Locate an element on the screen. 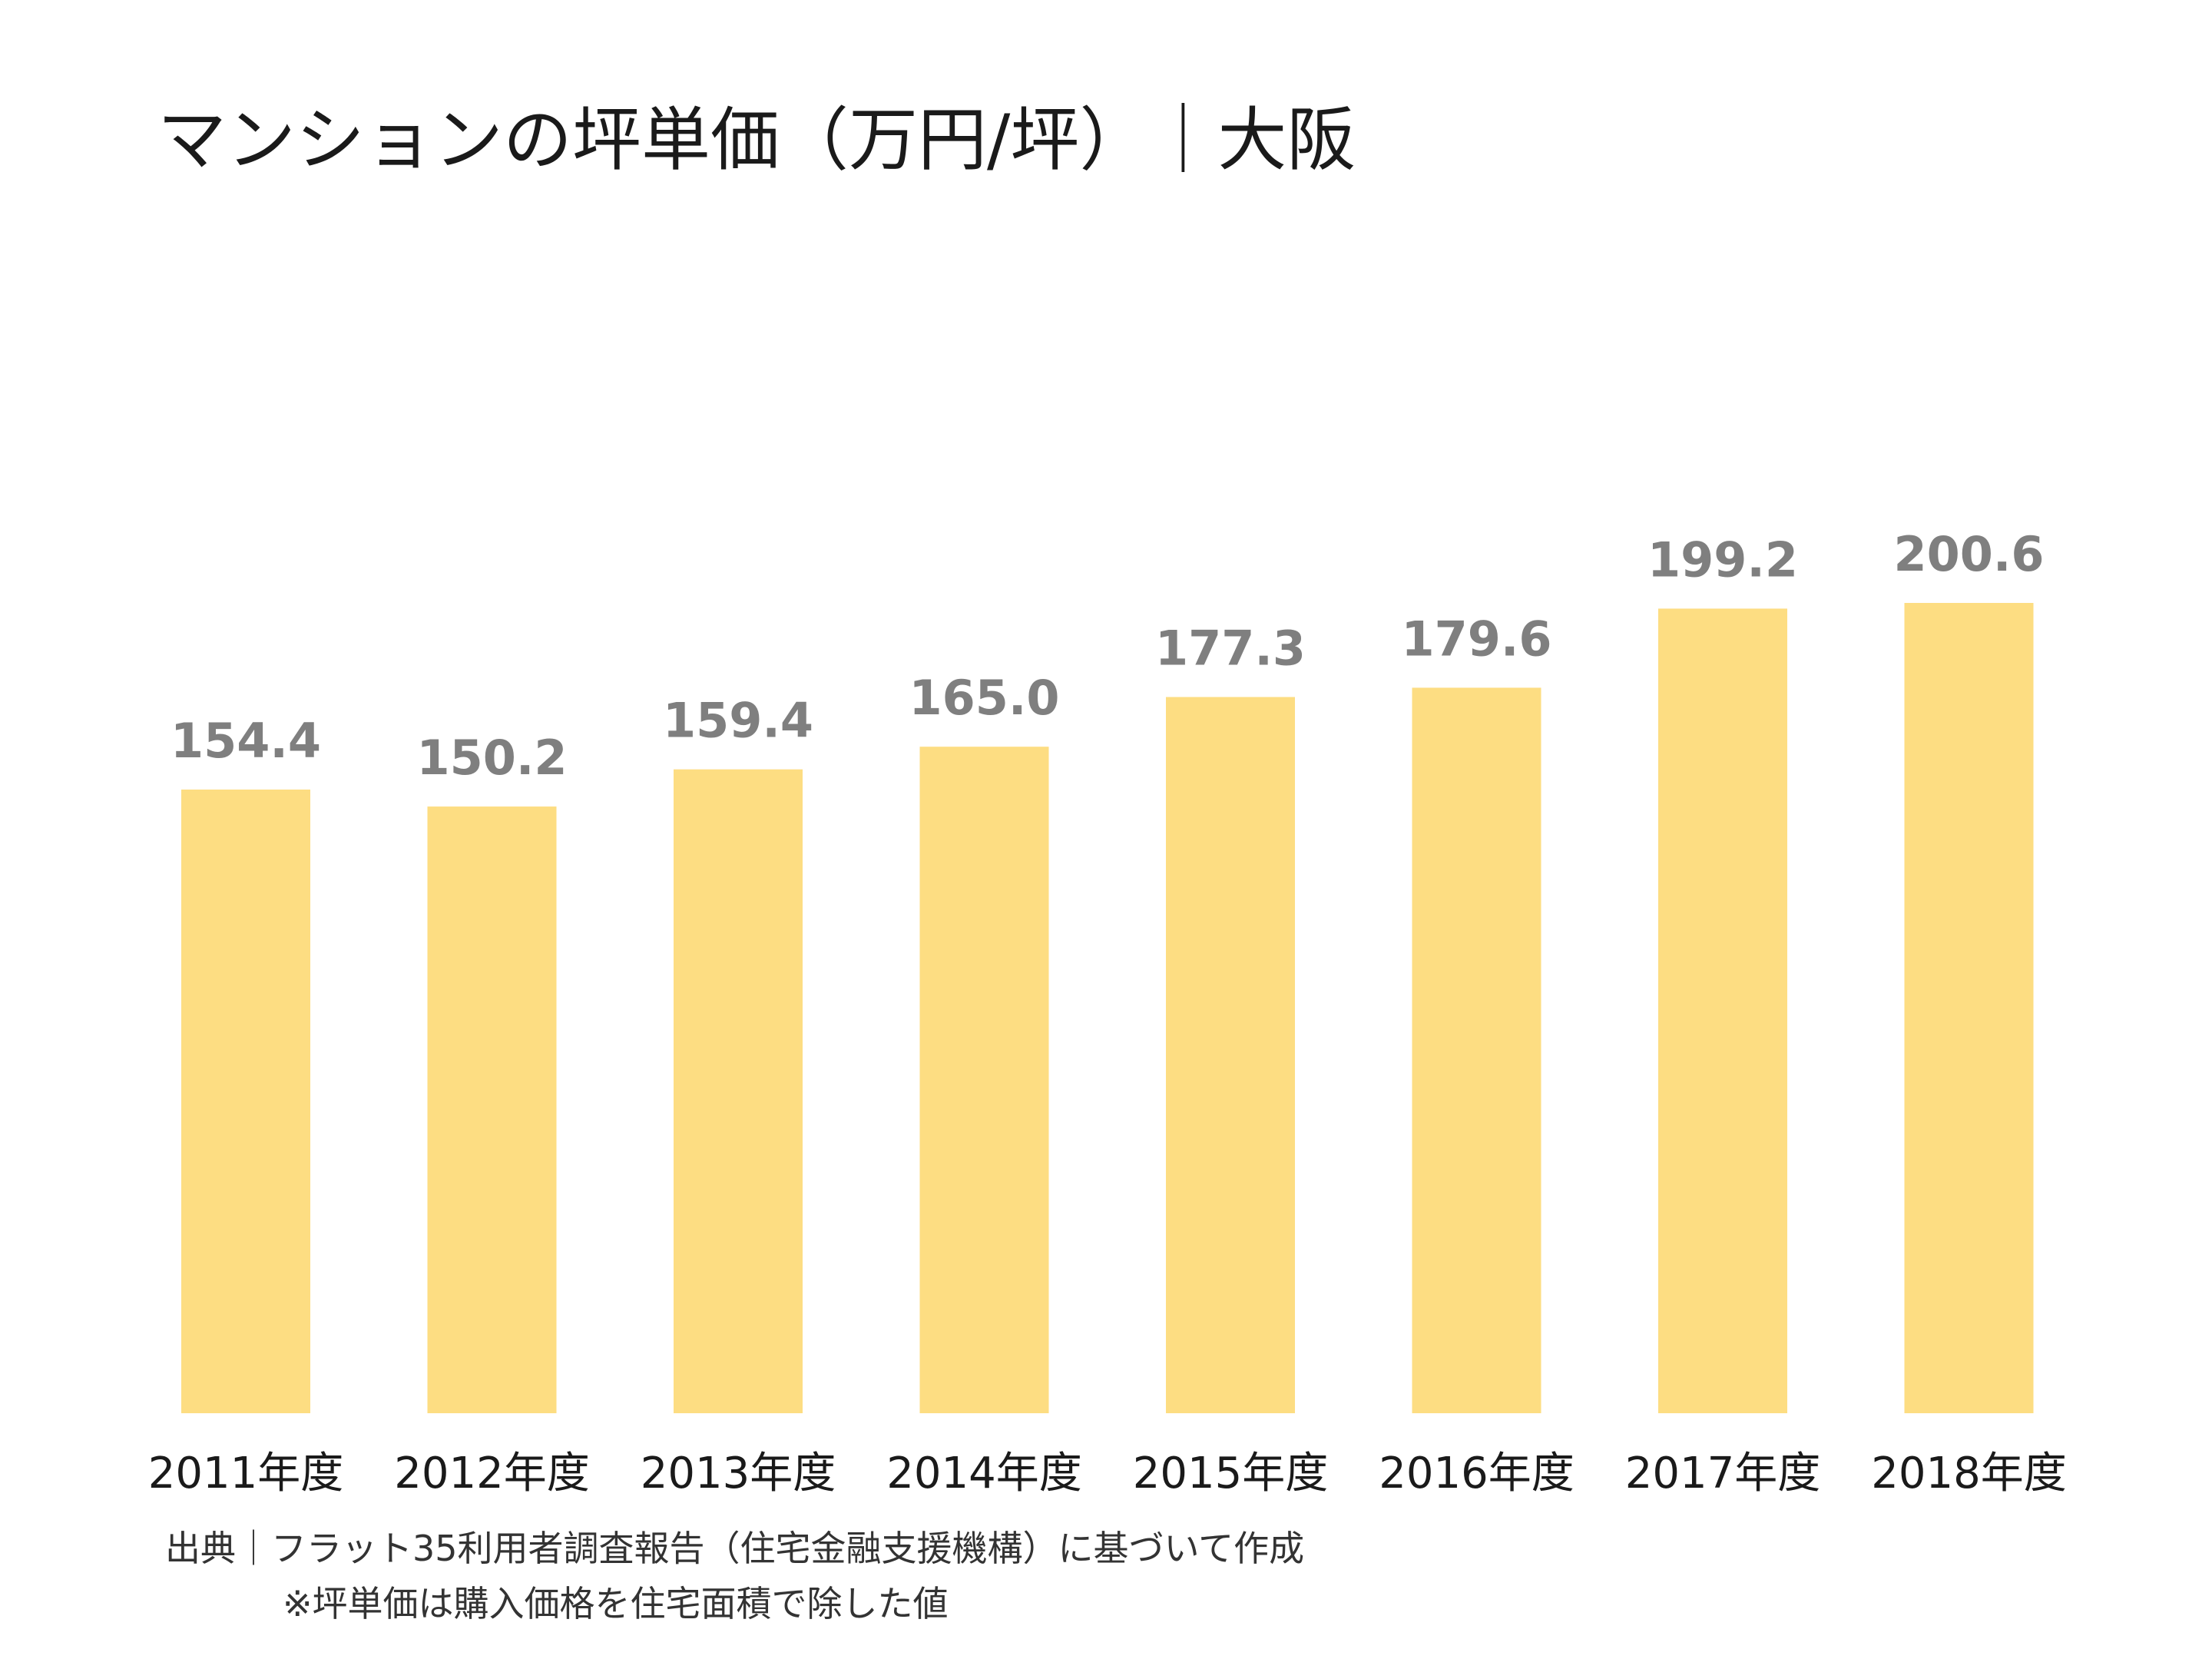 This screenshot has height=1659, width=2212. source-note: 出典｜フラット35利用者調査報告（住宅金融支援機構）に基づいて作成 is located at coordinates (735, 1548).